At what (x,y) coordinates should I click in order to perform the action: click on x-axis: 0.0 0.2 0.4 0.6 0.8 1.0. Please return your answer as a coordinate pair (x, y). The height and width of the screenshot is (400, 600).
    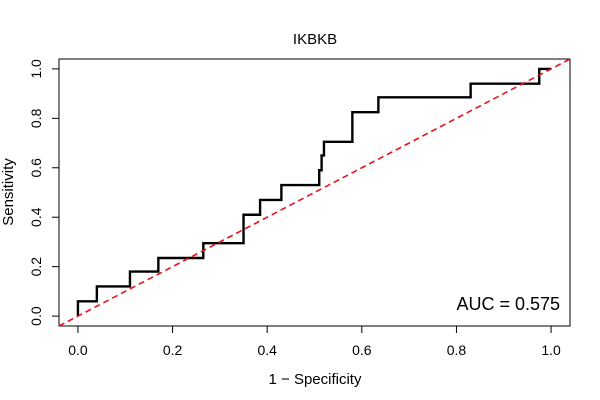
    Looking at the image, I should click on (314, 341).